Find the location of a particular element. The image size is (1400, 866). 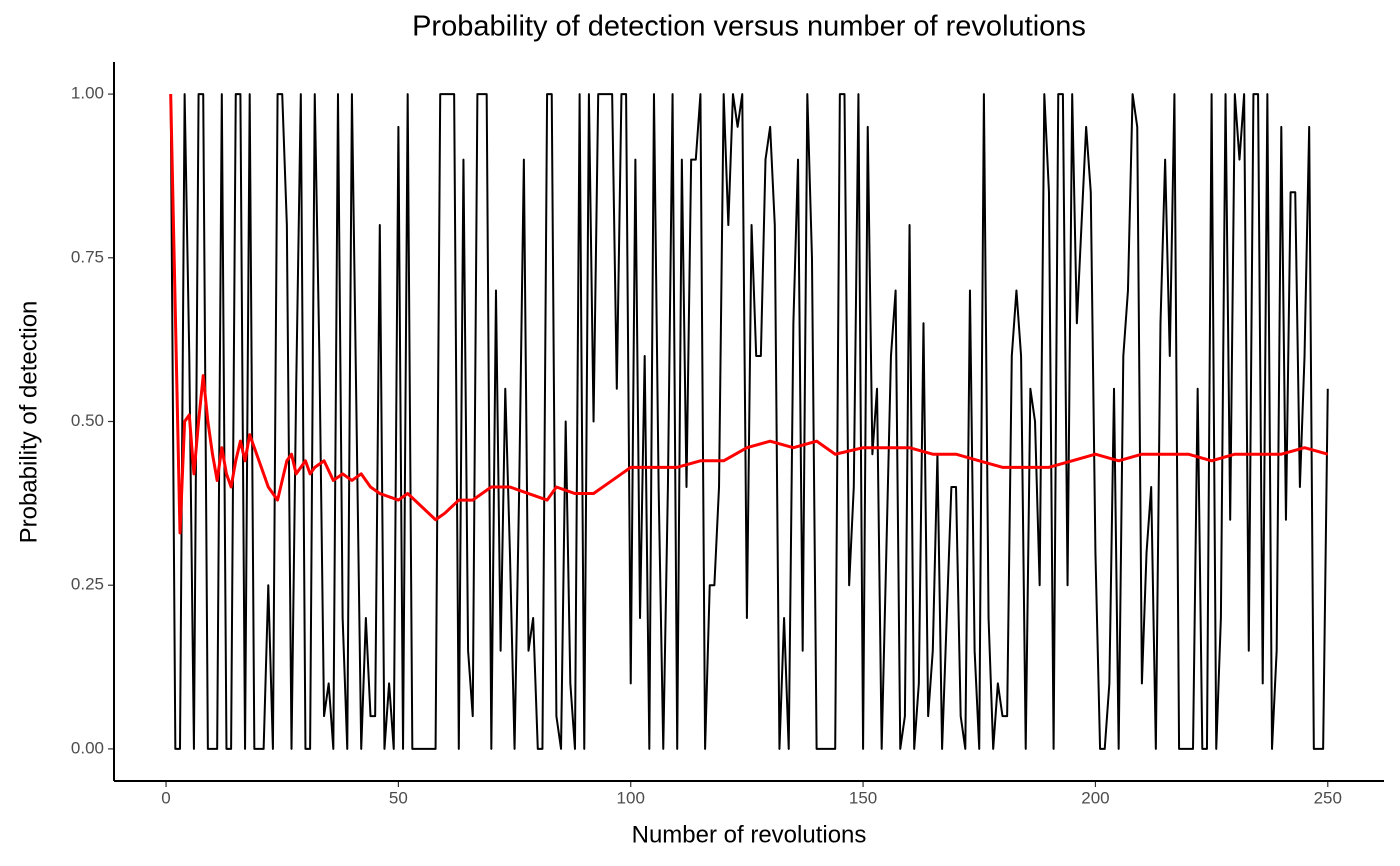

y-tick-label: 0.00 is located at coordinates (87, 747).